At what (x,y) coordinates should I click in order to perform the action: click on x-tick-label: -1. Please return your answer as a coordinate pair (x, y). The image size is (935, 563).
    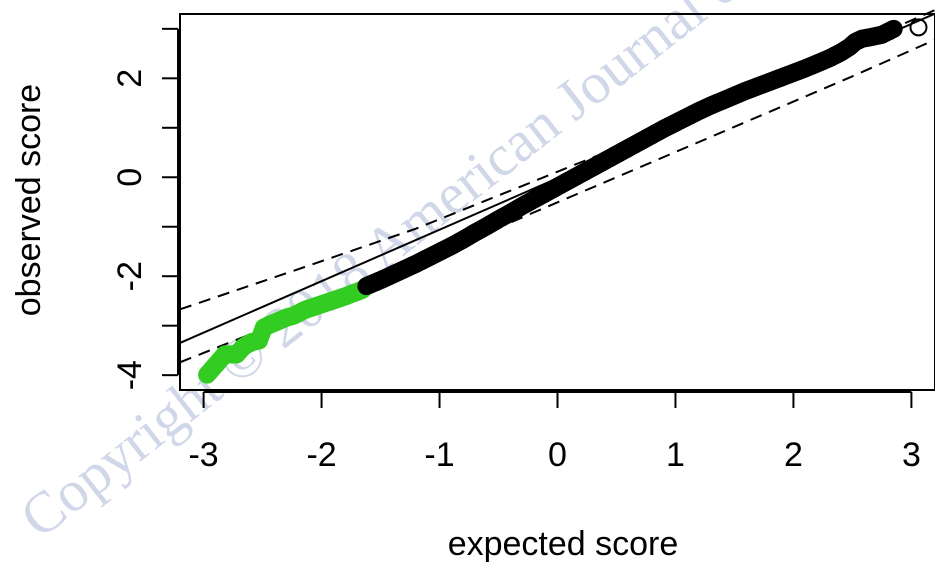
    Looking at the image, I should click on (439, 455).